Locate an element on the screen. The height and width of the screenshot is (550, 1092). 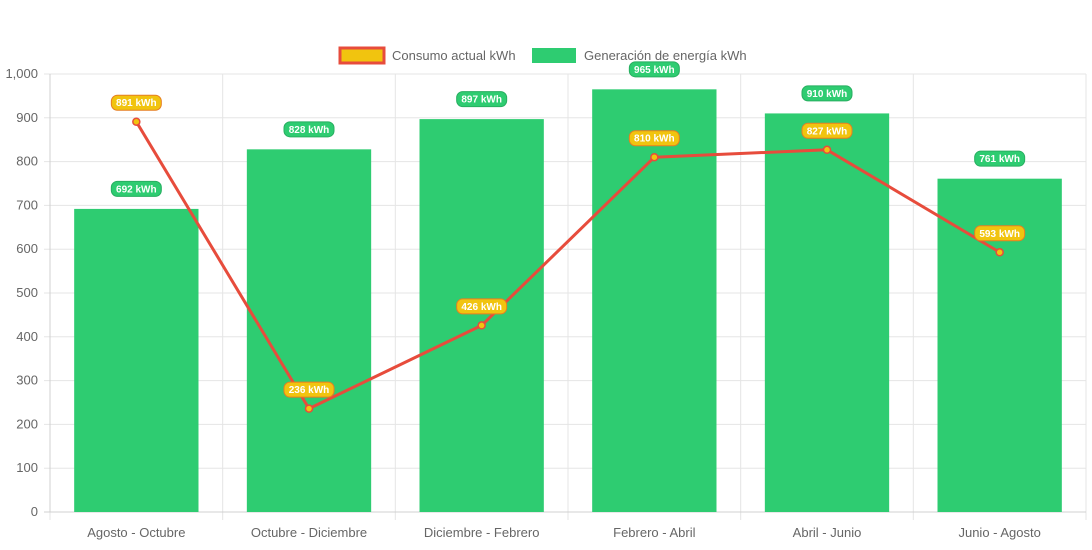
x-tick-label: Octubre - Diciembre is located at coordinates (309, 532).